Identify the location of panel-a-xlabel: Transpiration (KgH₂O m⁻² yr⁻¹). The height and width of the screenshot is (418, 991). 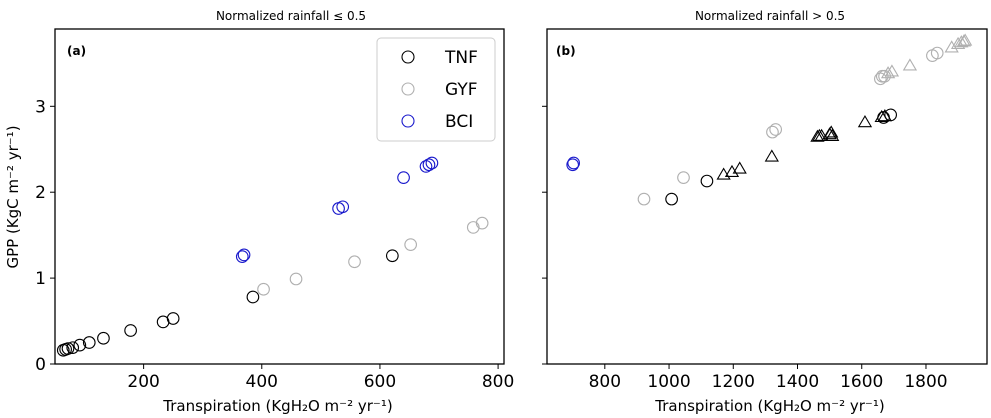
(277, 406).